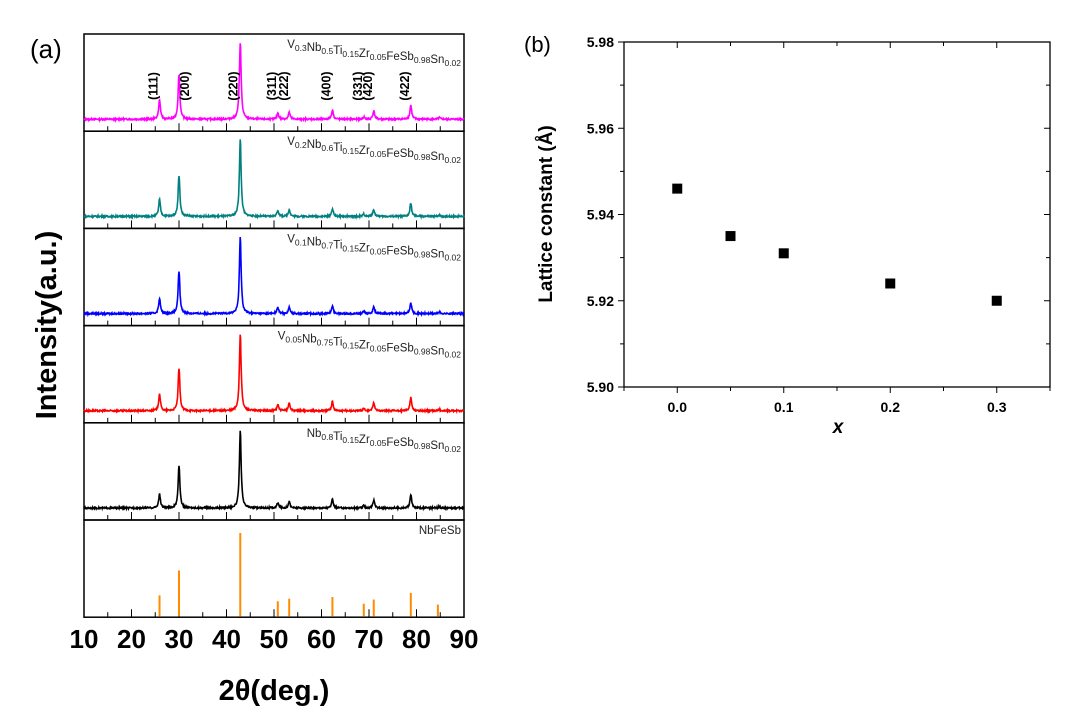  What do you see at coordinates (370, 345) in the screenshot?
I see `series-label: V0.05Nb0.75Ti0.15Zr0.05FeSb0.98Sn0.02` at bounding box center [370, 345].